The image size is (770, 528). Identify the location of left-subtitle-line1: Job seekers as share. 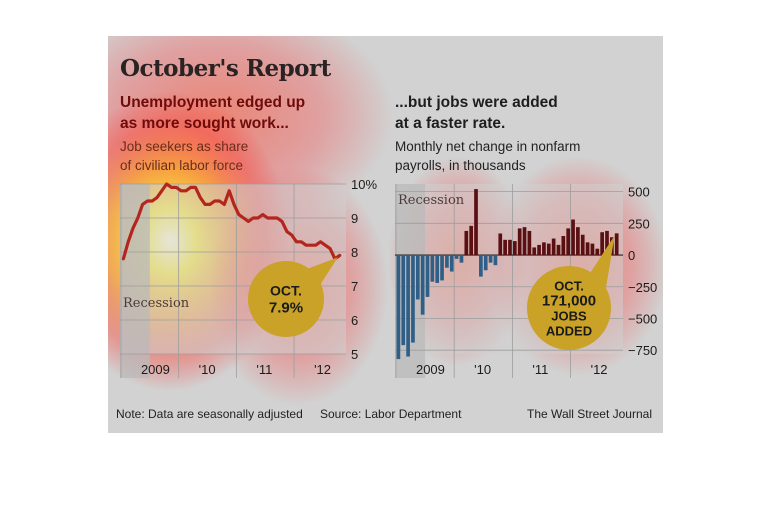
(184, 146).